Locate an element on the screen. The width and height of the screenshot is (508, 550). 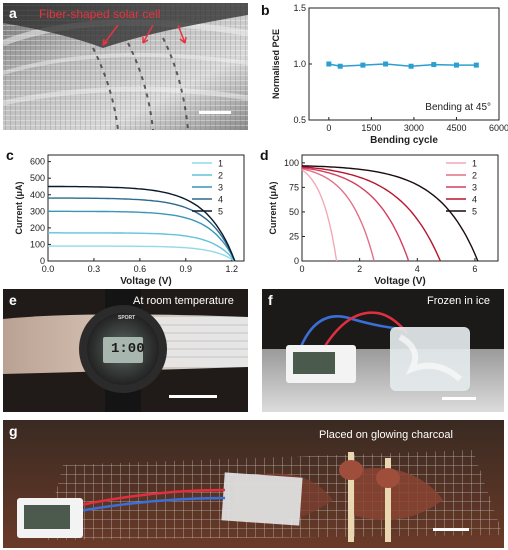
ice-photo is located at coordinates (383, 350).